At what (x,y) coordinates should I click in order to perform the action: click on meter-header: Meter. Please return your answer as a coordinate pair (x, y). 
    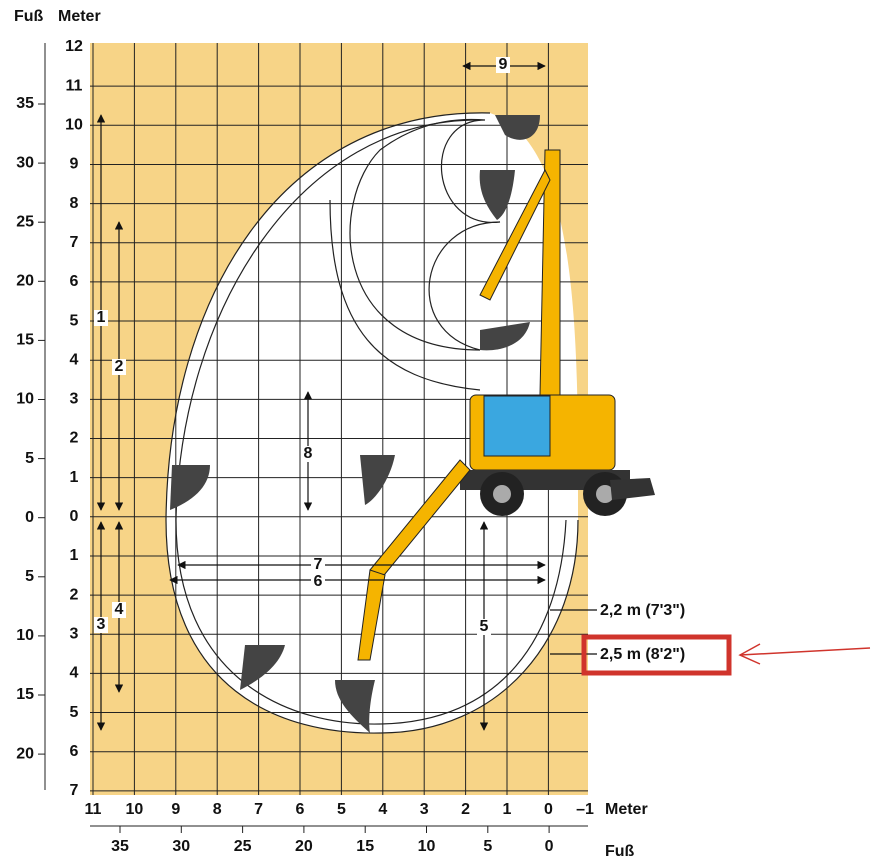
    Looking at the image, I should click on (79, 16).